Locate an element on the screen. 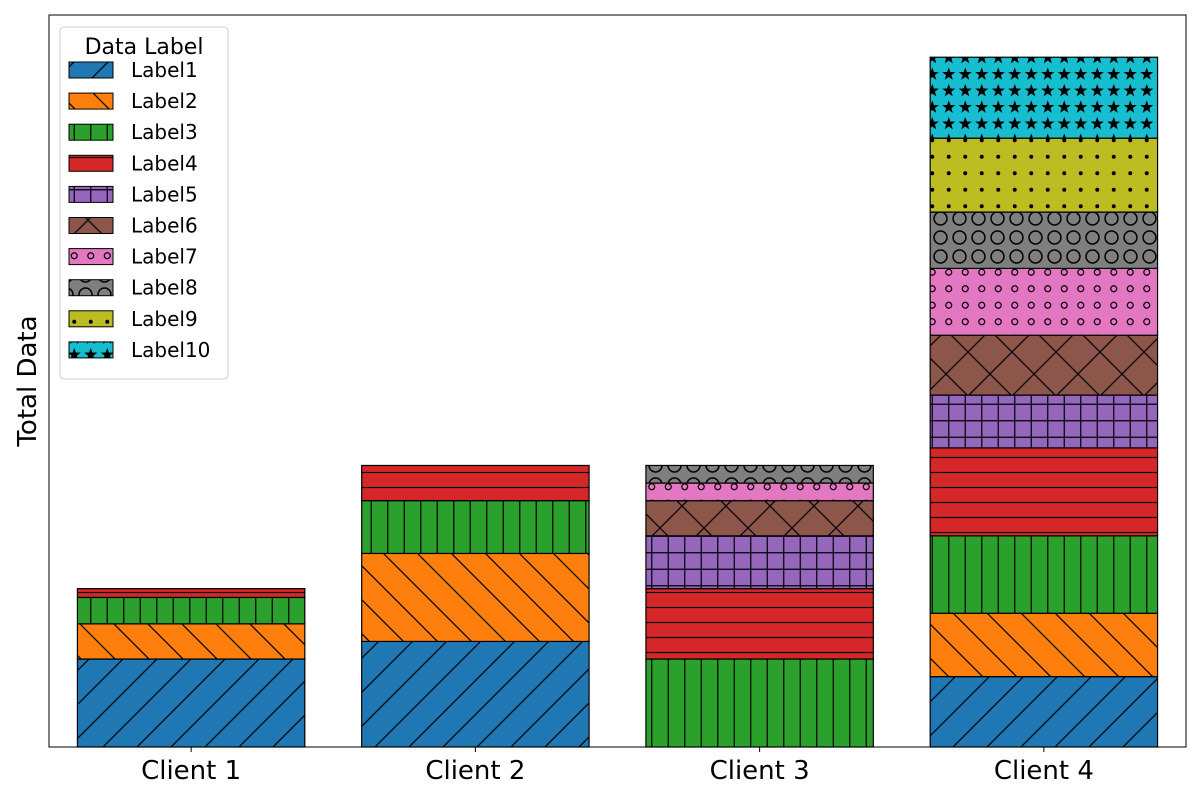  legend-swatch-label6 is located at coordinates (91, 225).